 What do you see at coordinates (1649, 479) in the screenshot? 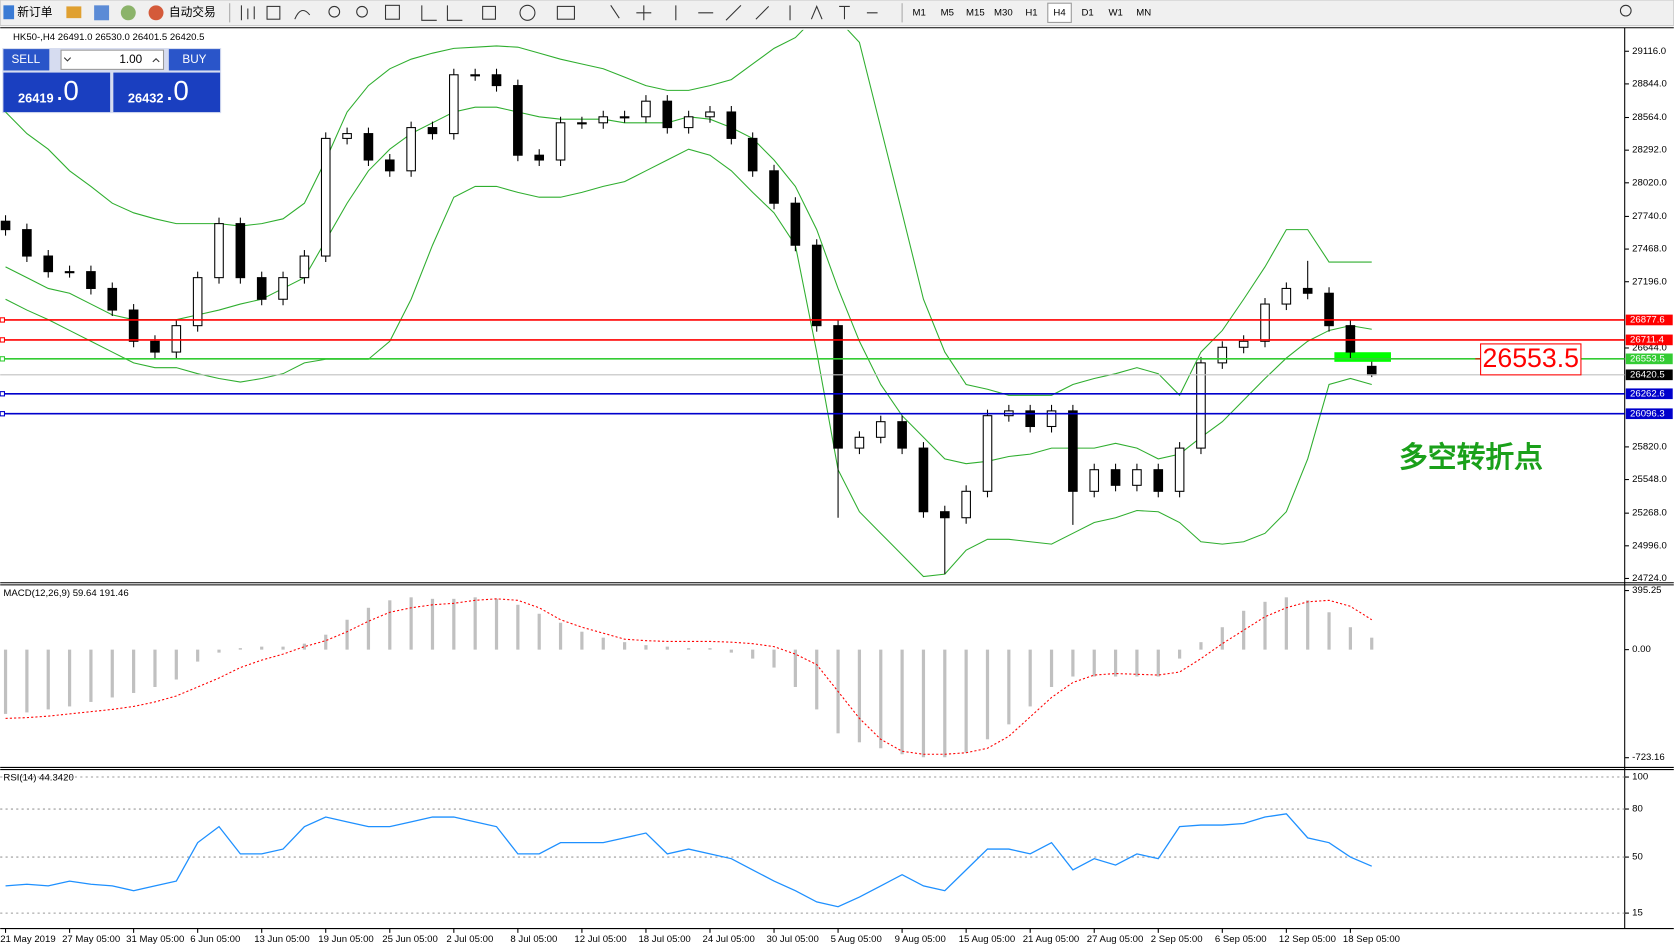
I see `y-tick-label: 25548.0` at bounding box center [1649, 479].